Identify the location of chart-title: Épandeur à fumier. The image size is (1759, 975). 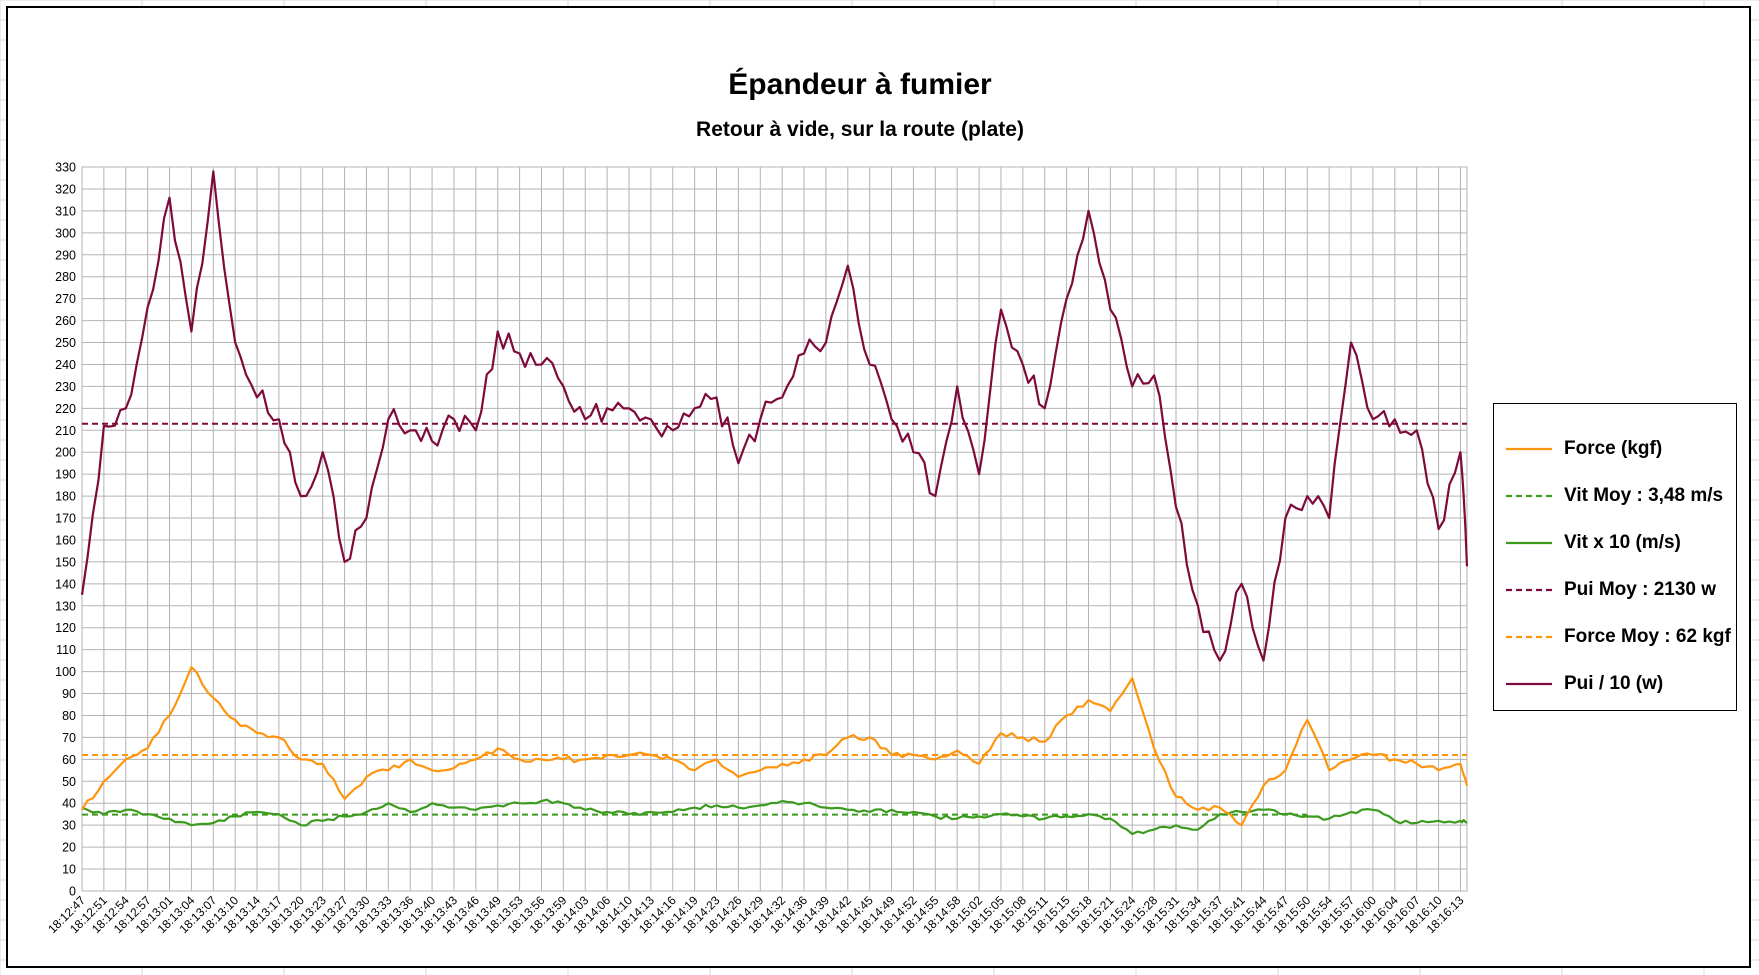
(860, 84).